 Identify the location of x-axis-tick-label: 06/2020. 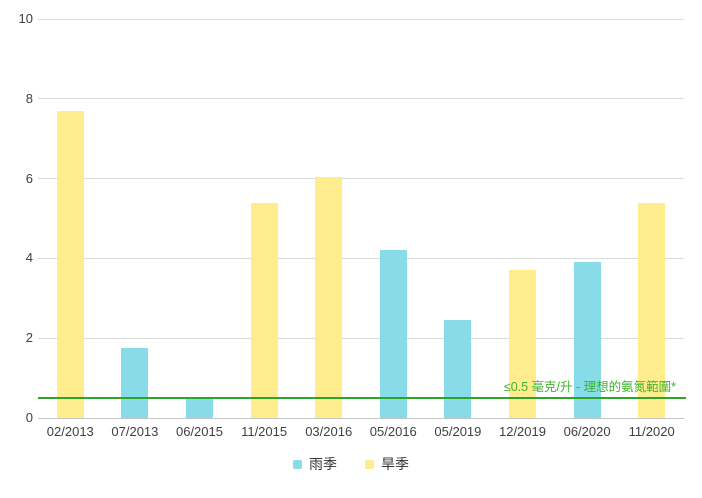
(587, 431).